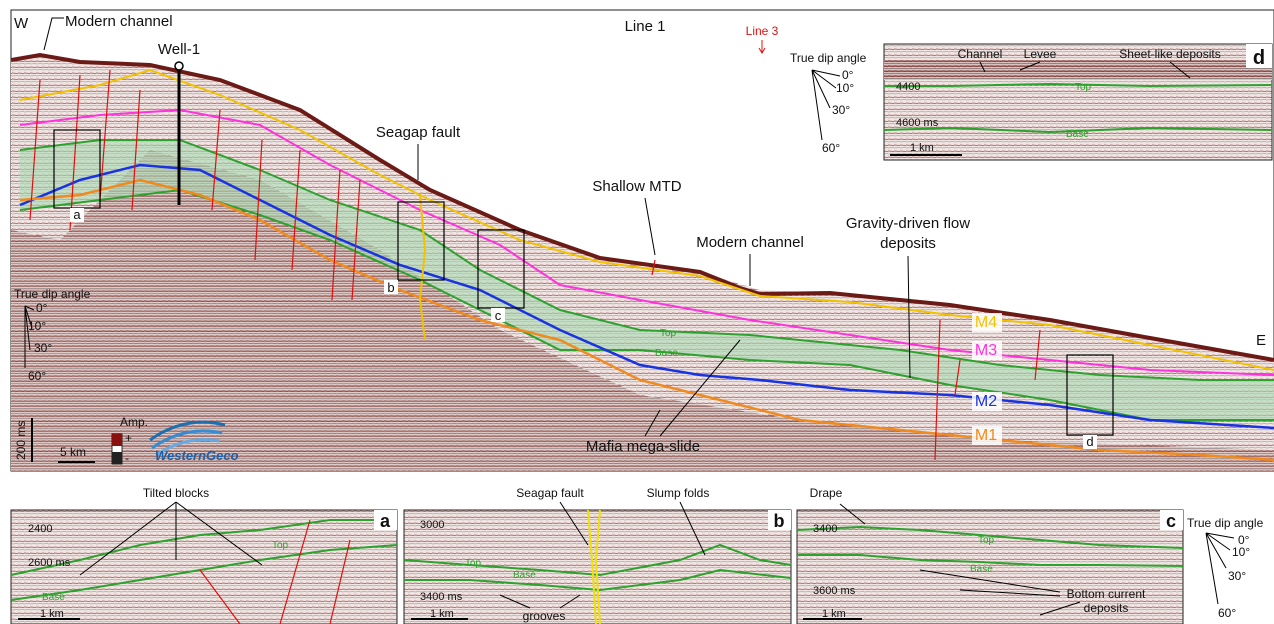 Image resolution: width=1274 pixels, height=624 pixels. I want to click on panel-b-base: Base, so click(524, 575).